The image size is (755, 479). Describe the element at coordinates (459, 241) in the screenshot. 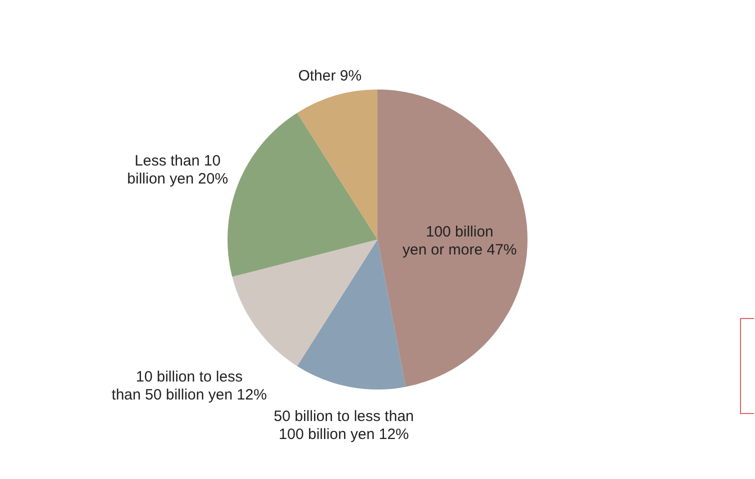

I see `slice-label: 100 billion yen or more 47%` at that location.